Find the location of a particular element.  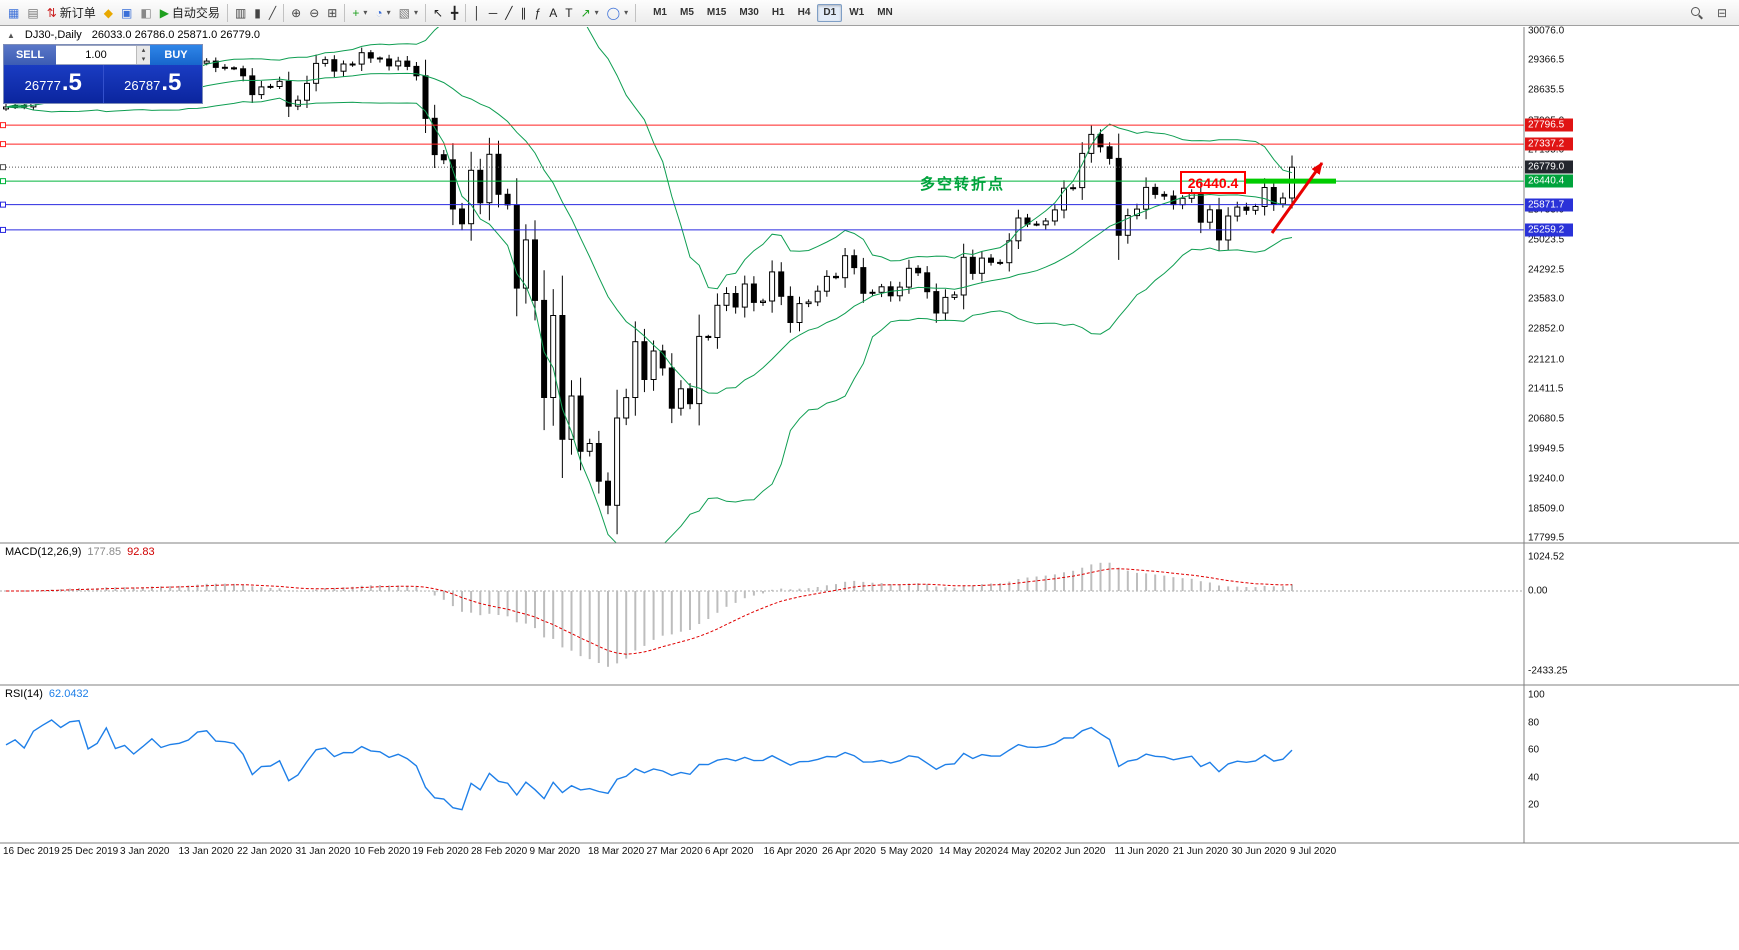

rsi-axis-tick: 20 is located at coordinates (1534, 805).